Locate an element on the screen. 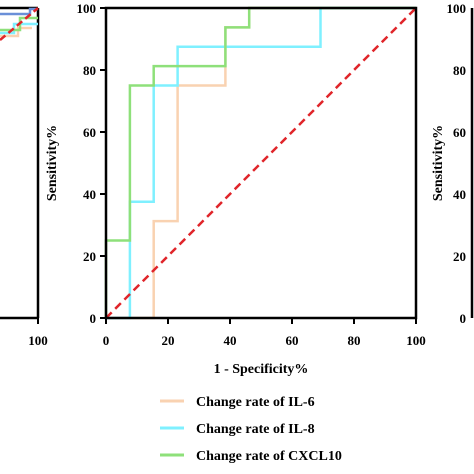 This screenshot has width=474, height=474. right-y-tick-label: 100 is located at coordinates (457, 8).